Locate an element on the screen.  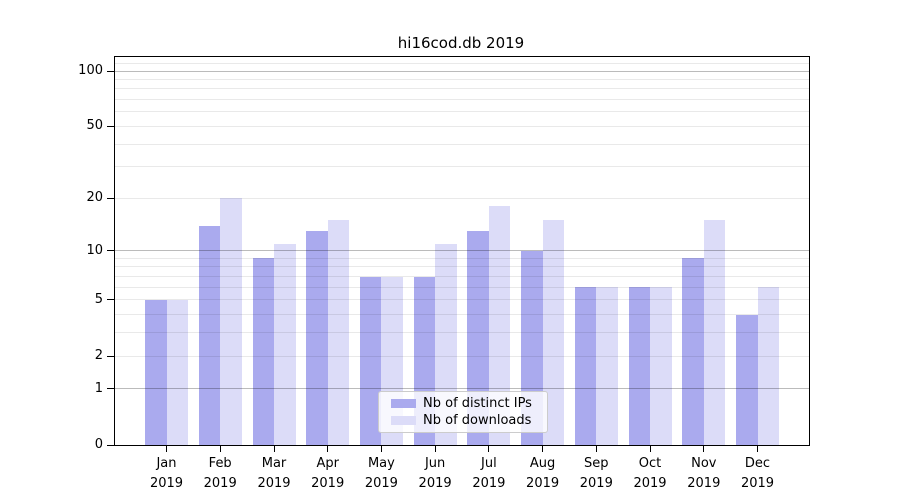
legend: Nb of distinct IPs Nb of downloads is located at coordinates (463, 412).